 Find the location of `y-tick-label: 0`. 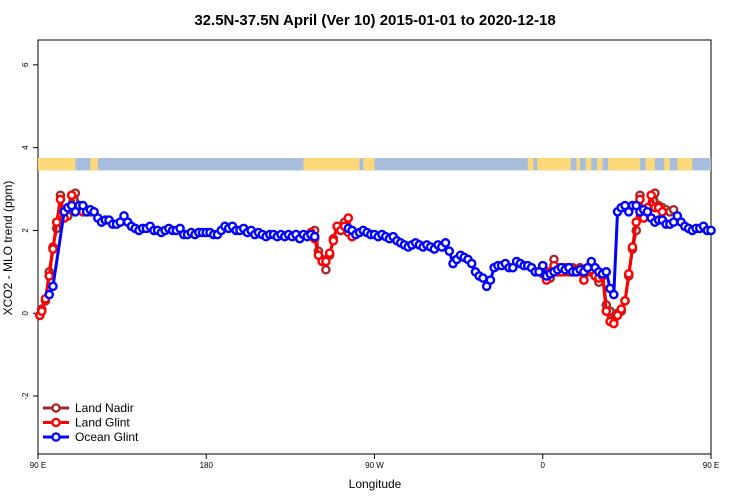

y-tick-label: 0 is located at coordinates (25, 312).